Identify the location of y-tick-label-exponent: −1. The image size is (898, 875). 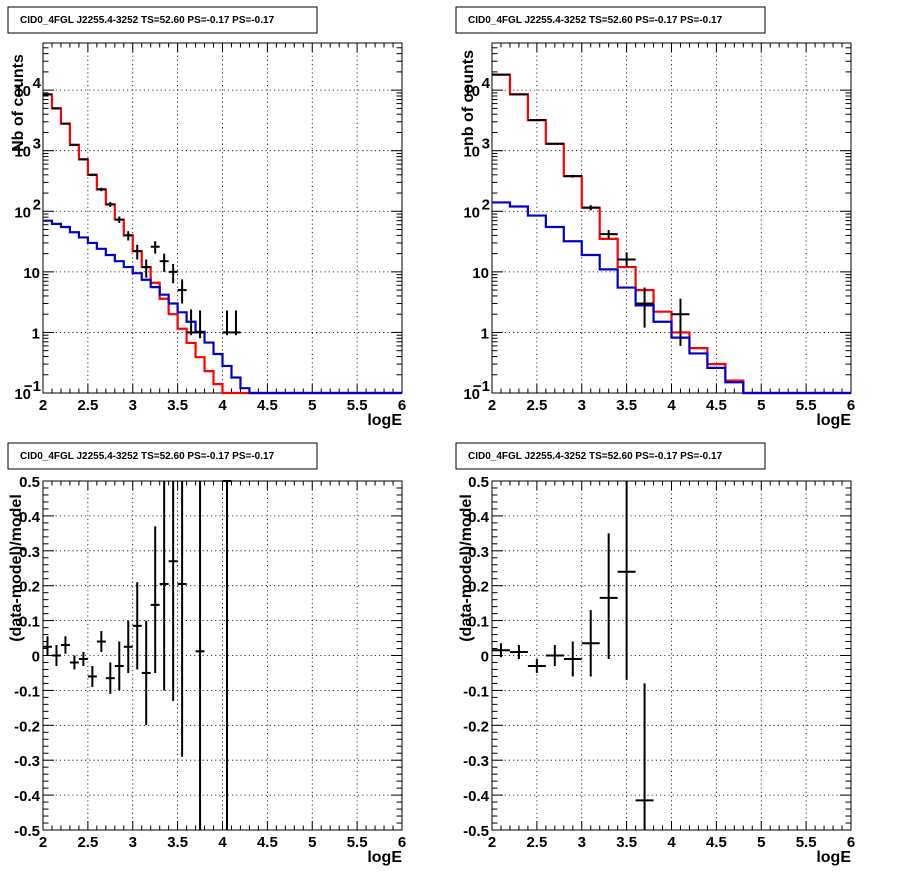
(481, 386).